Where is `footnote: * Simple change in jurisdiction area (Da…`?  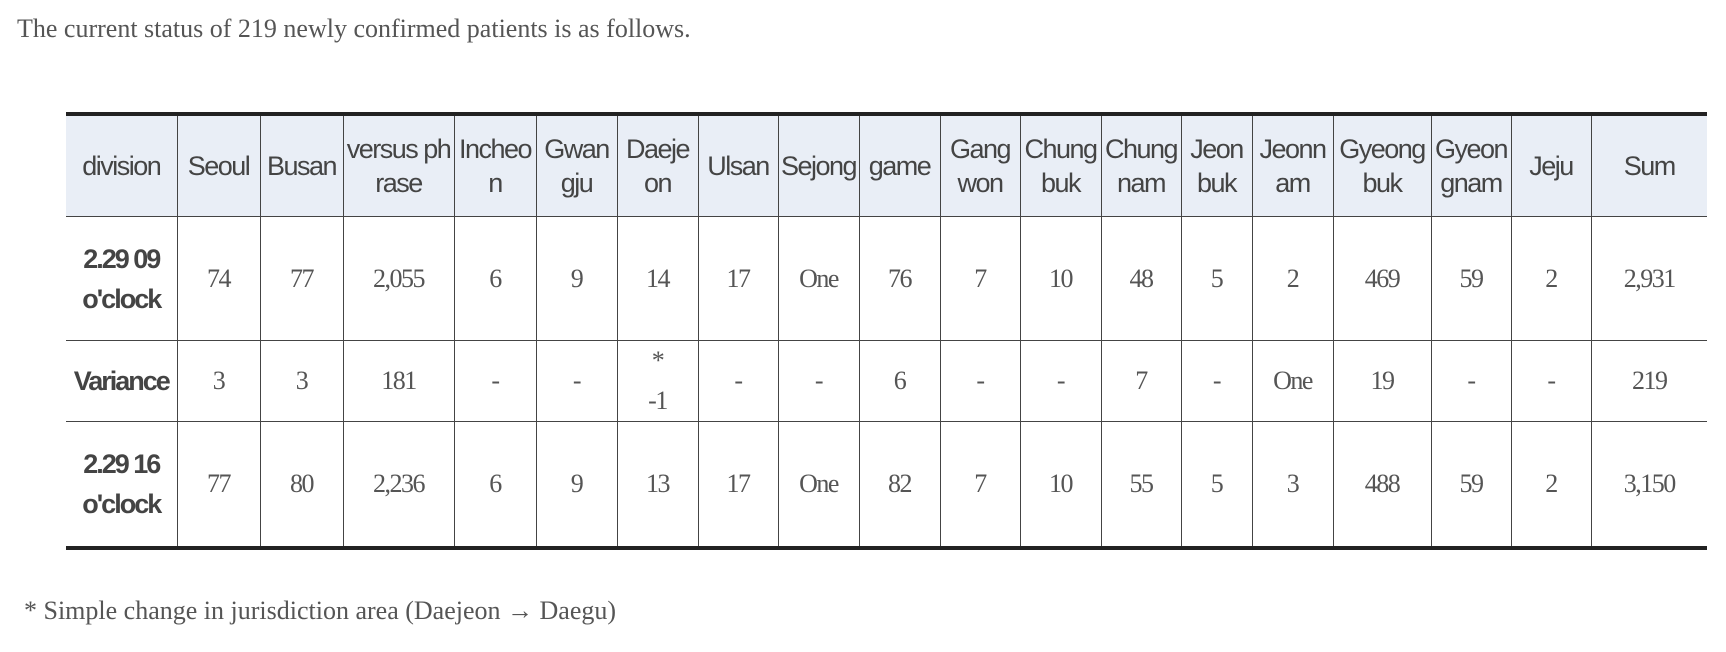 footnote: * Simple change in jurisdiction area (Da… is located at coordinates (320, 610).